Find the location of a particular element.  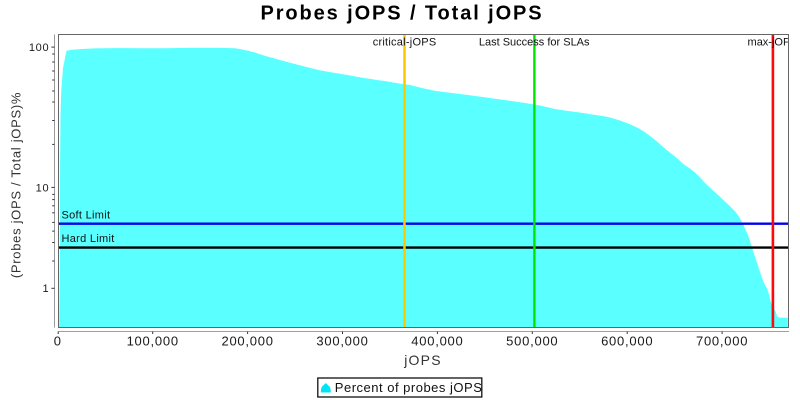

svg-text: critical-jOPS is located at coordinates (405, 42).